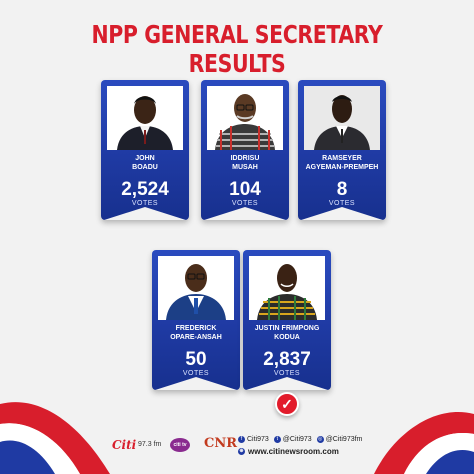 This screenshot has width=474, height=474. Describe the element at coordinates (245, 189) in the screenshot. I see `vote-count: 104` at that location.